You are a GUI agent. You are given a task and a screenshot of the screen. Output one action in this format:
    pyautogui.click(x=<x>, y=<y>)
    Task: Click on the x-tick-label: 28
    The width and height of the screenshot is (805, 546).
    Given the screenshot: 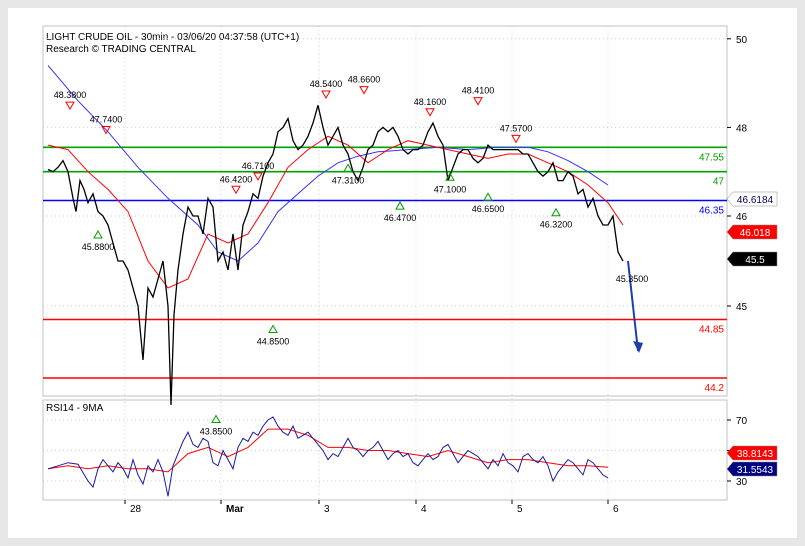 What is the action you would take?
    pyautogui.click(x=136, y=509)
    